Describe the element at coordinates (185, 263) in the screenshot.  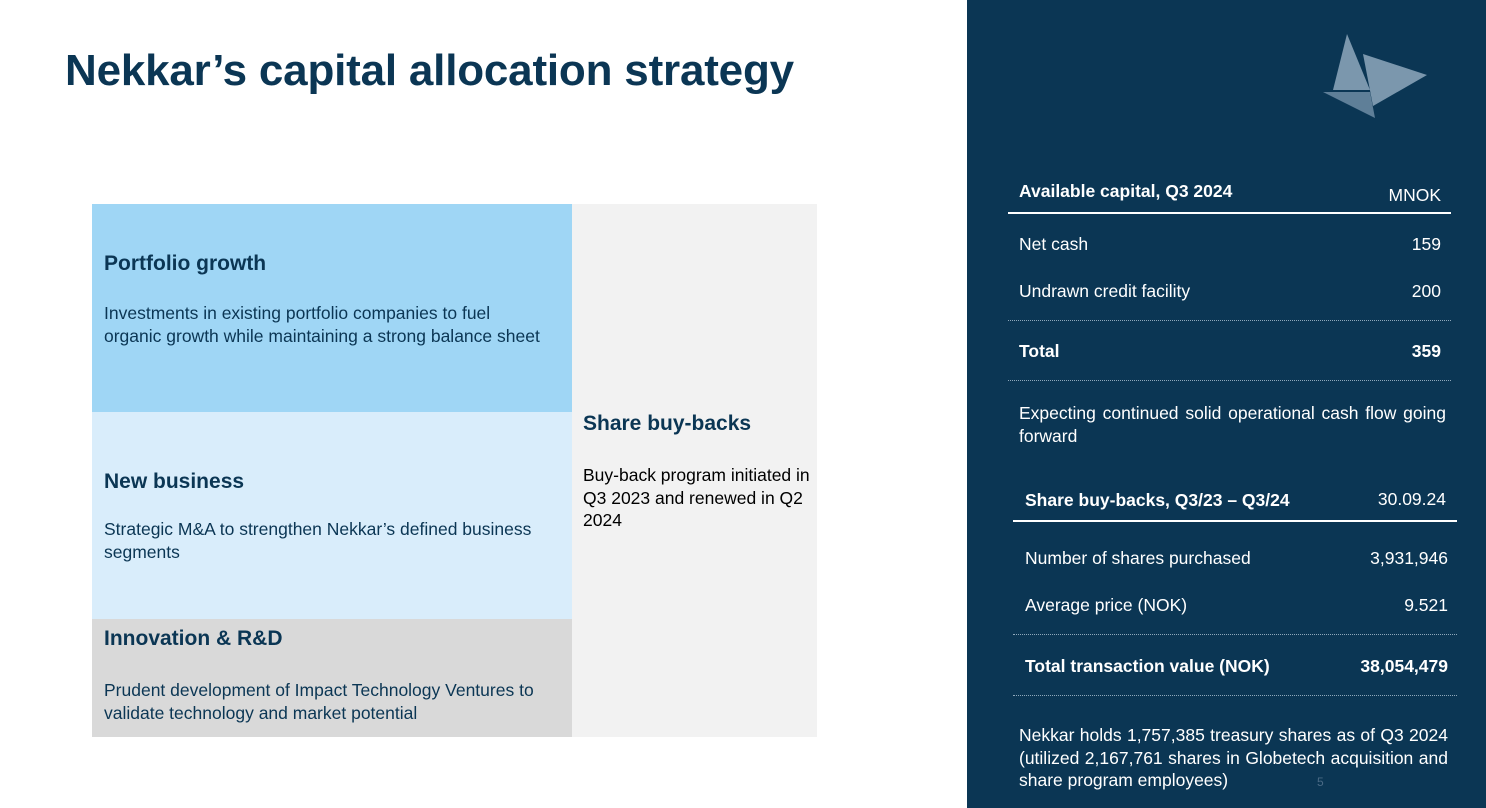
I see `portfolio-growth-heading: Portfolio growth` at that location.